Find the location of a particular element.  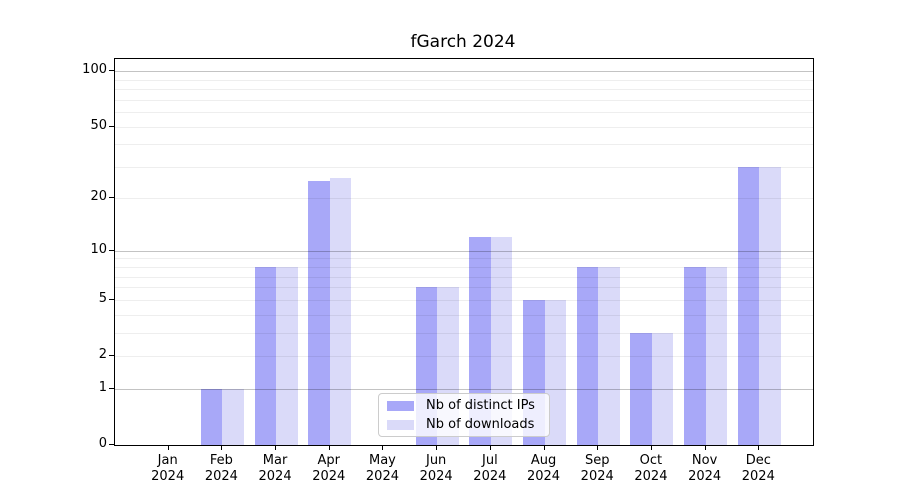

major-gridline-y100 is located at coordinates (464, 72).